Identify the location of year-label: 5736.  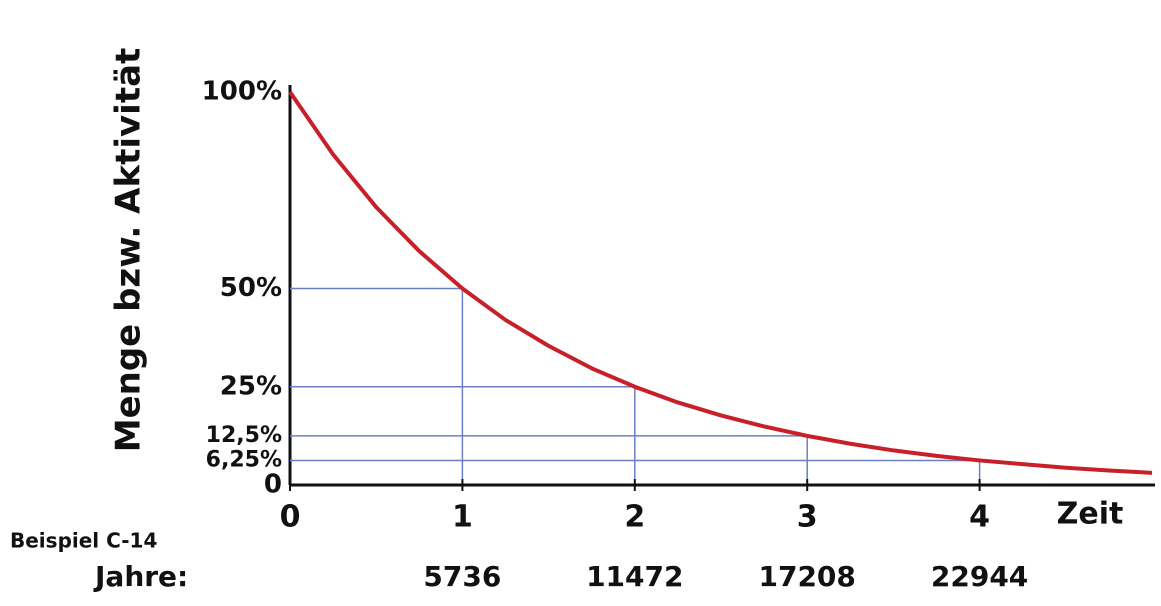
(462, 576).